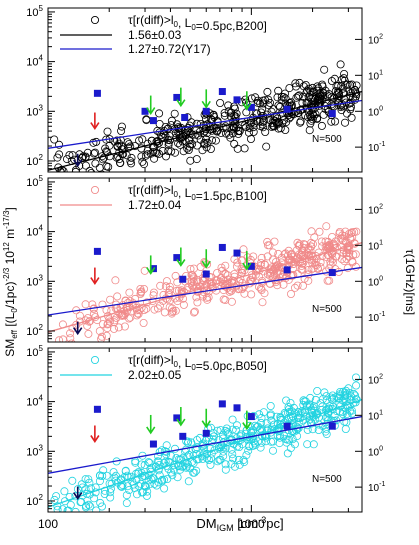 The height and width of the screenshot is (545, 419). What do you see at coordinates (327, 139) in the screenshot?
I see `n-label: N=500` at bounding box center [327, 139].